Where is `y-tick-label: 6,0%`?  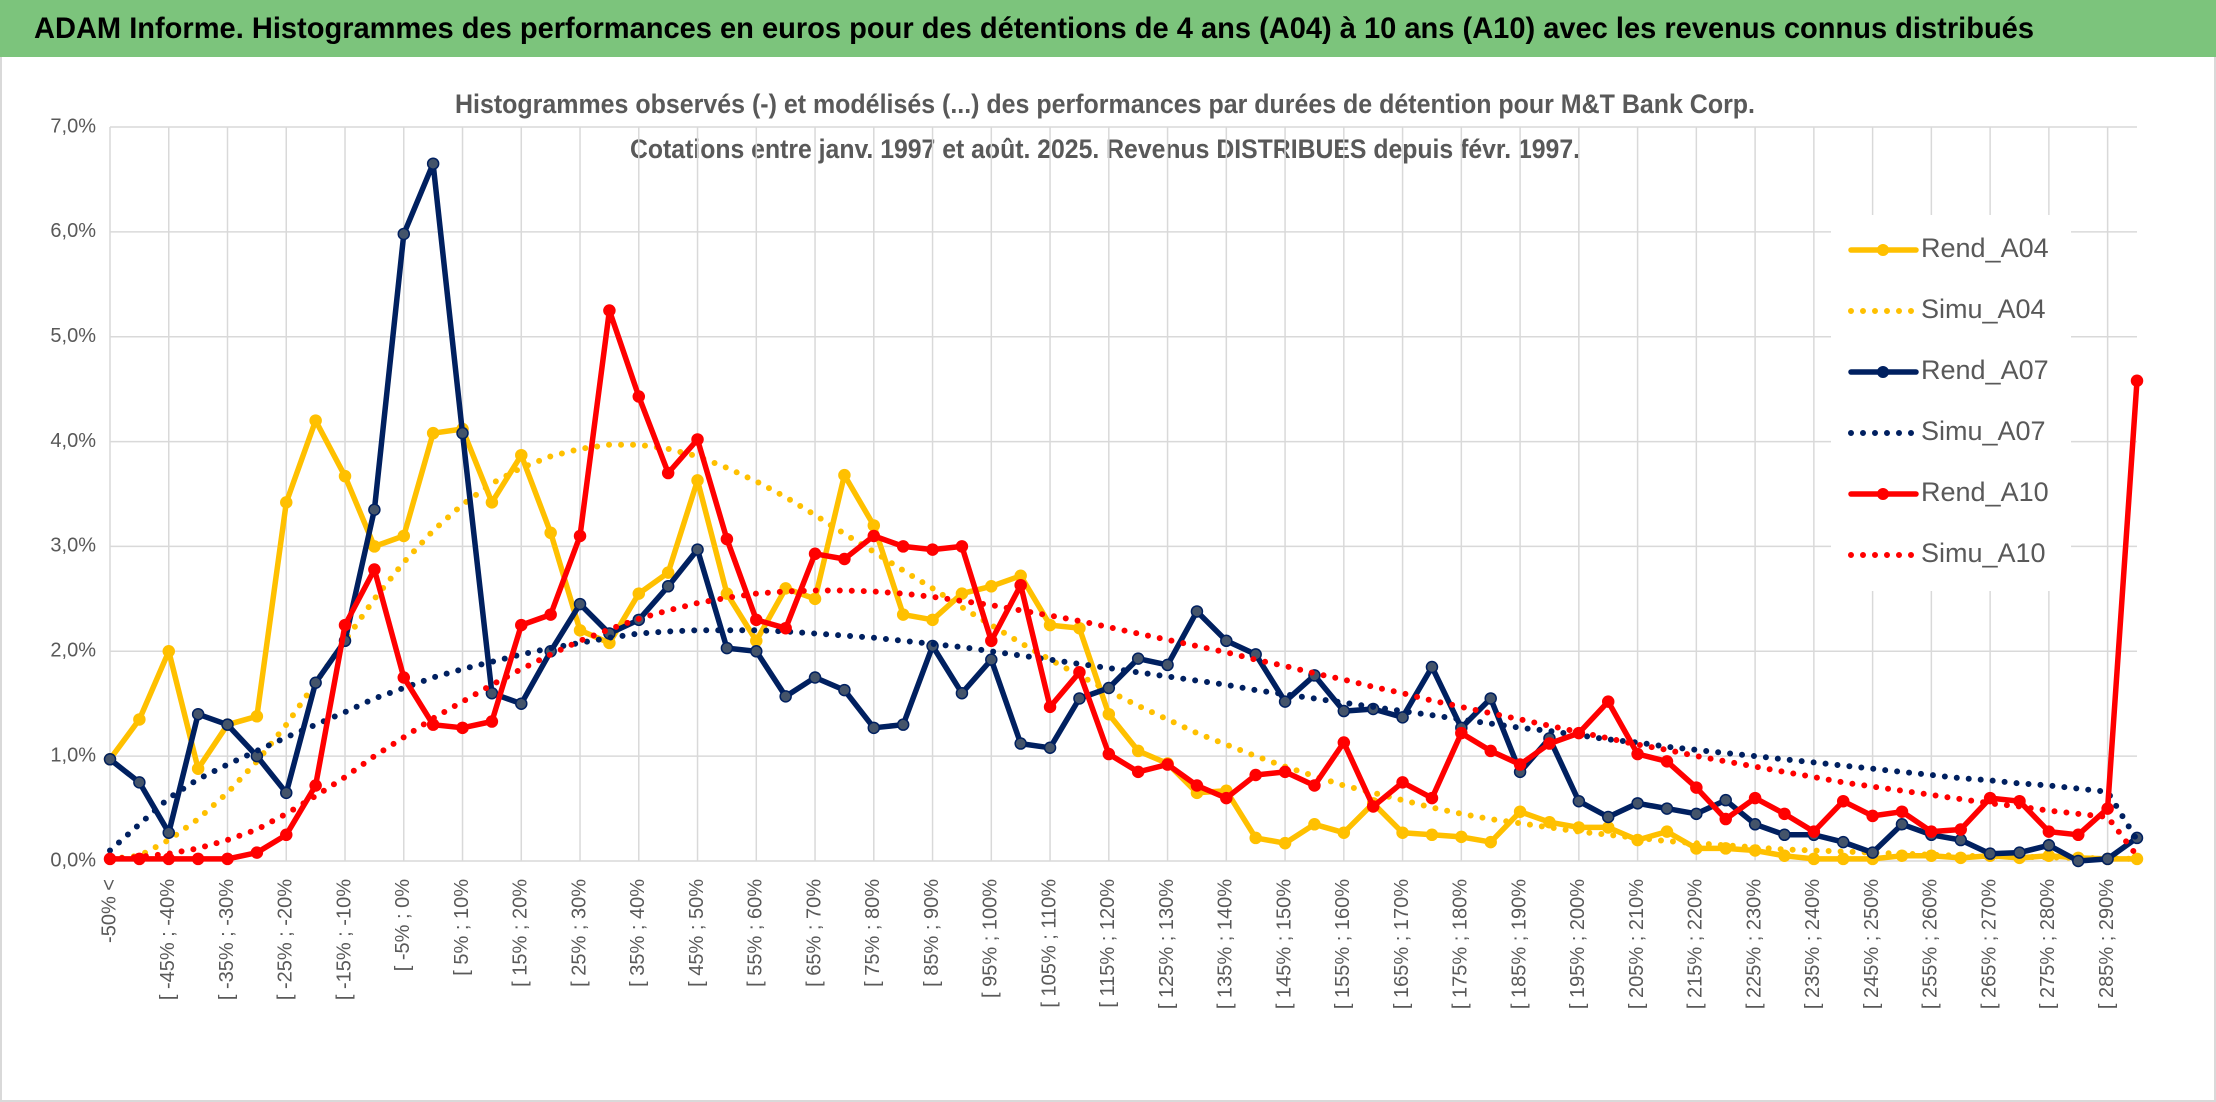 y-tick-label: 6,0% is located at coordinates (73, 231).